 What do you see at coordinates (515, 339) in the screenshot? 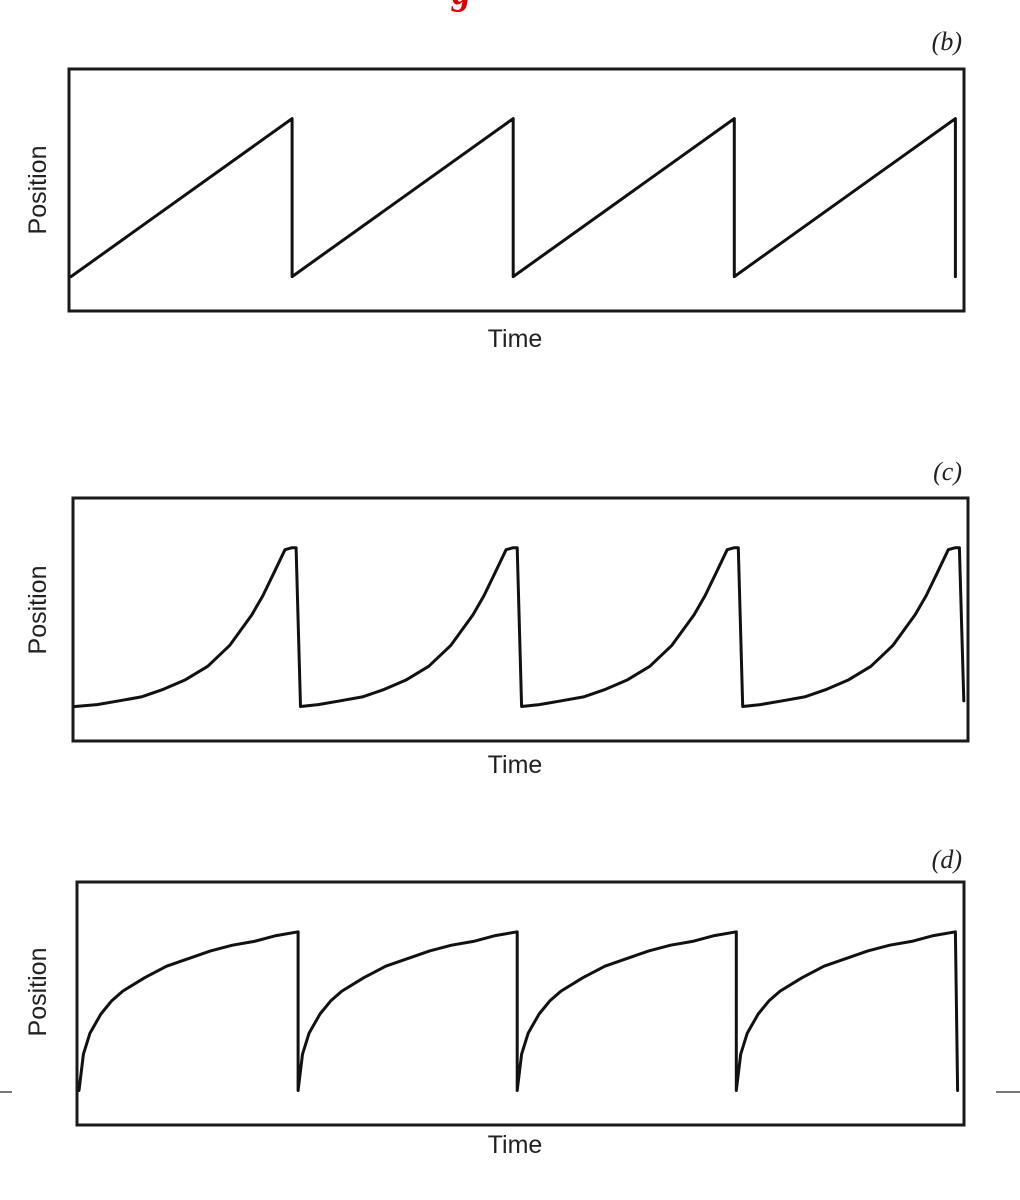
I see `x-axis-label-b: Time` at bounding box center [515, 339].